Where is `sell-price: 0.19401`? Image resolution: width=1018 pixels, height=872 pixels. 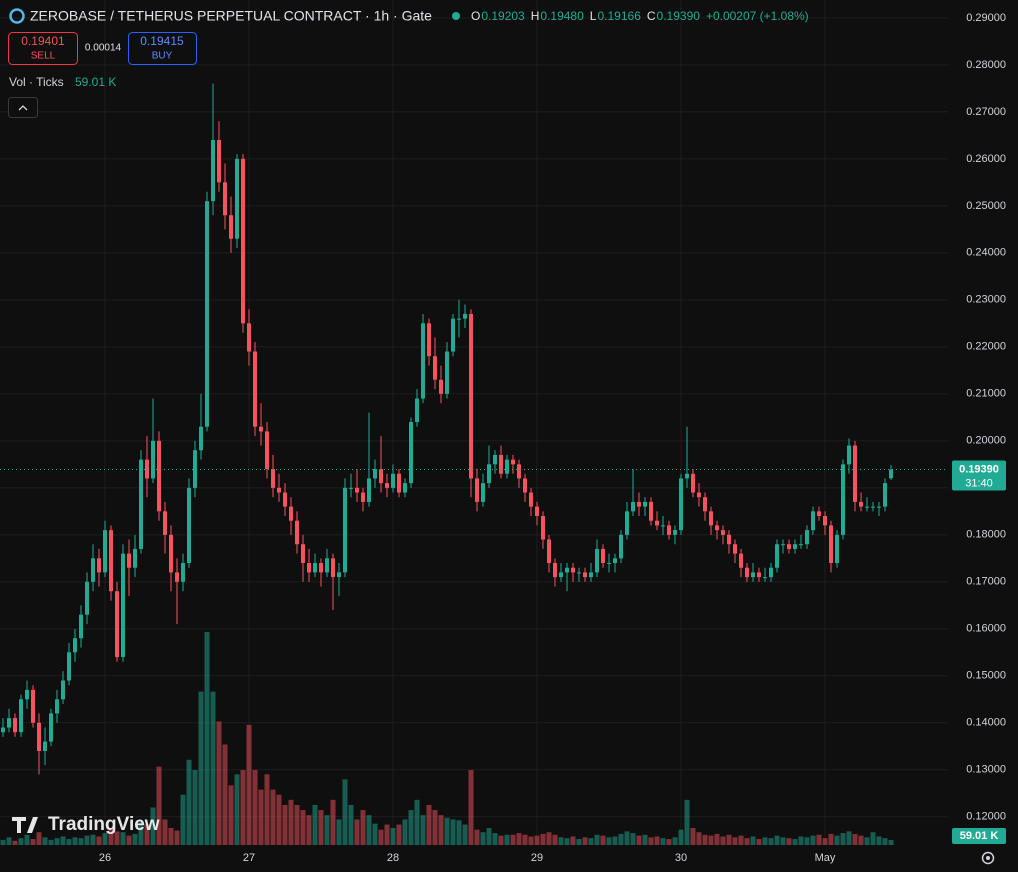
sell-price: 0.19401 is located at coordinates (43, 41).